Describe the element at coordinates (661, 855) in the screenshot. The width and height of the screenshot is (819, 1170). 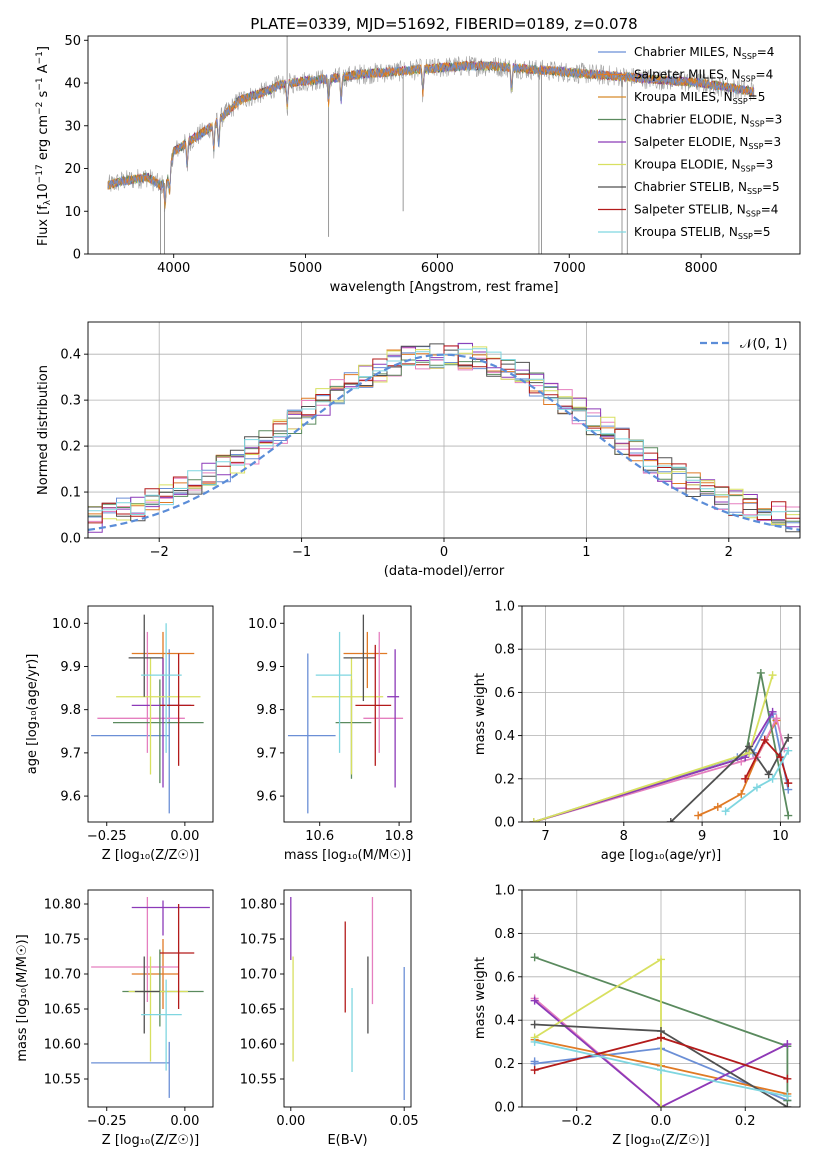
I see `x-axis-label: age [log₁₀(age/yr)]` at that location.